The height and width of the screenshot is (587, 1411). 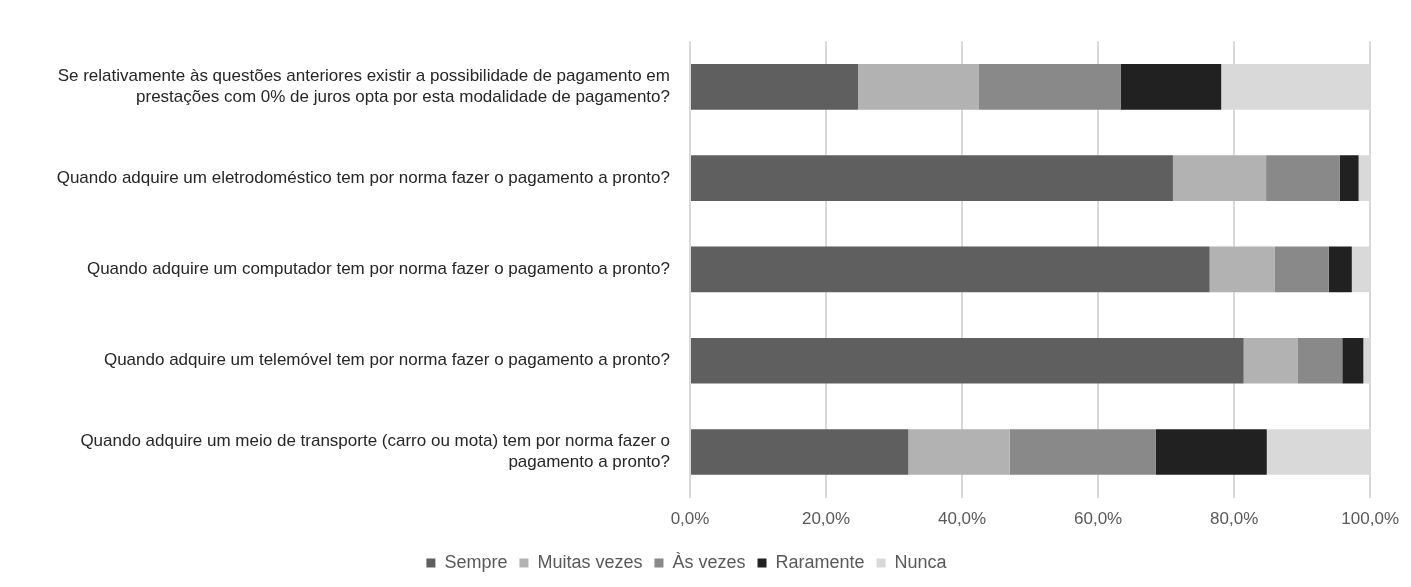 What do you see at coordinates (363, 86) in the screenshot?
I see `y-tick-label: Se relativamente às questões anteriores existir a possibilidade de pagamento em prestações com 0% de juros opta por esta modalidade de pagamento?` at bounding box center [363, 86].